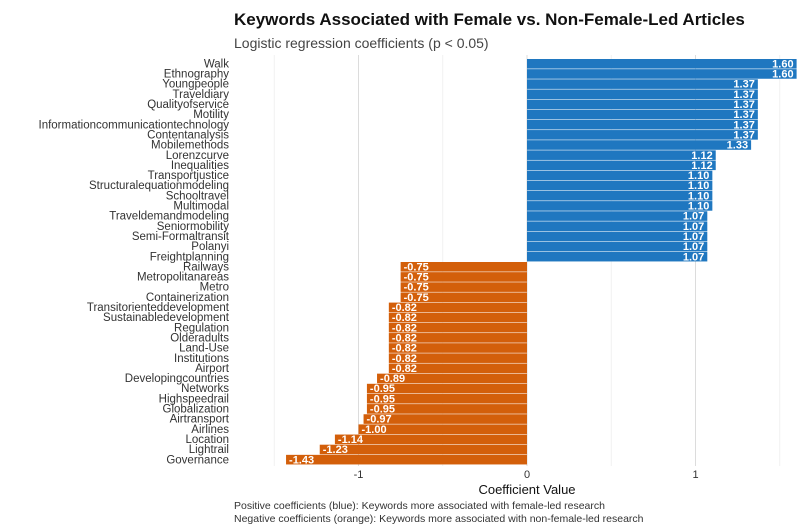 Image resolution: width=807 pixels, height=531 pixels. I want to click on category-label: Railways, so click(206, 267).